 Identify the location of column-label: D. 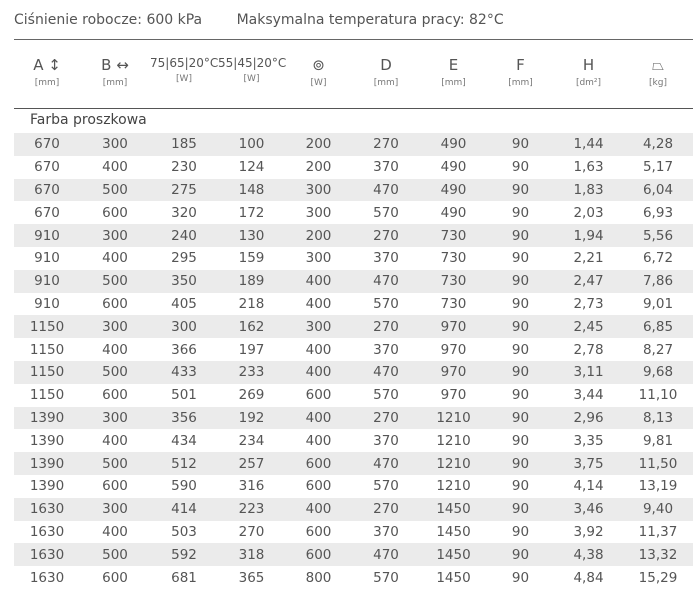
(386, 65).